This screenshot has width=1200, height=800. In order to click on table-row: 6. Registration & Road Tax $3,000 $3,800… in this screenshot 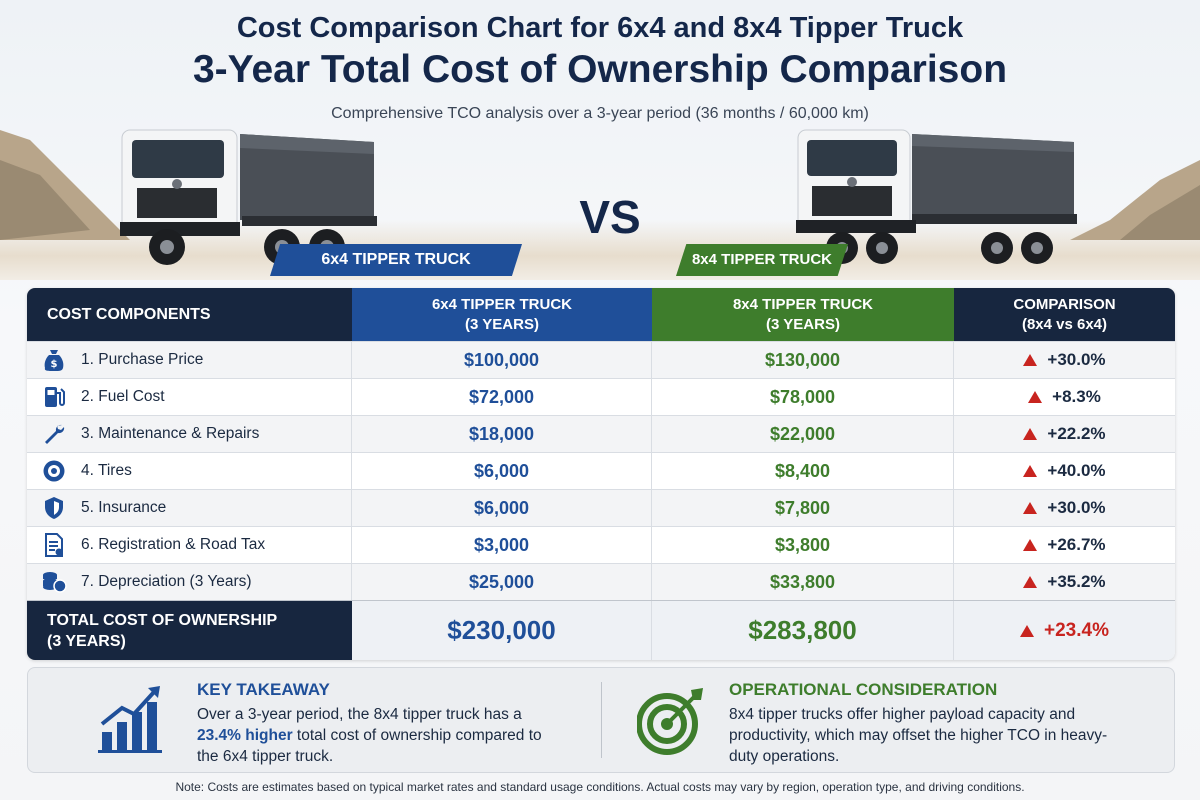, I will do `click(601, 544)`.